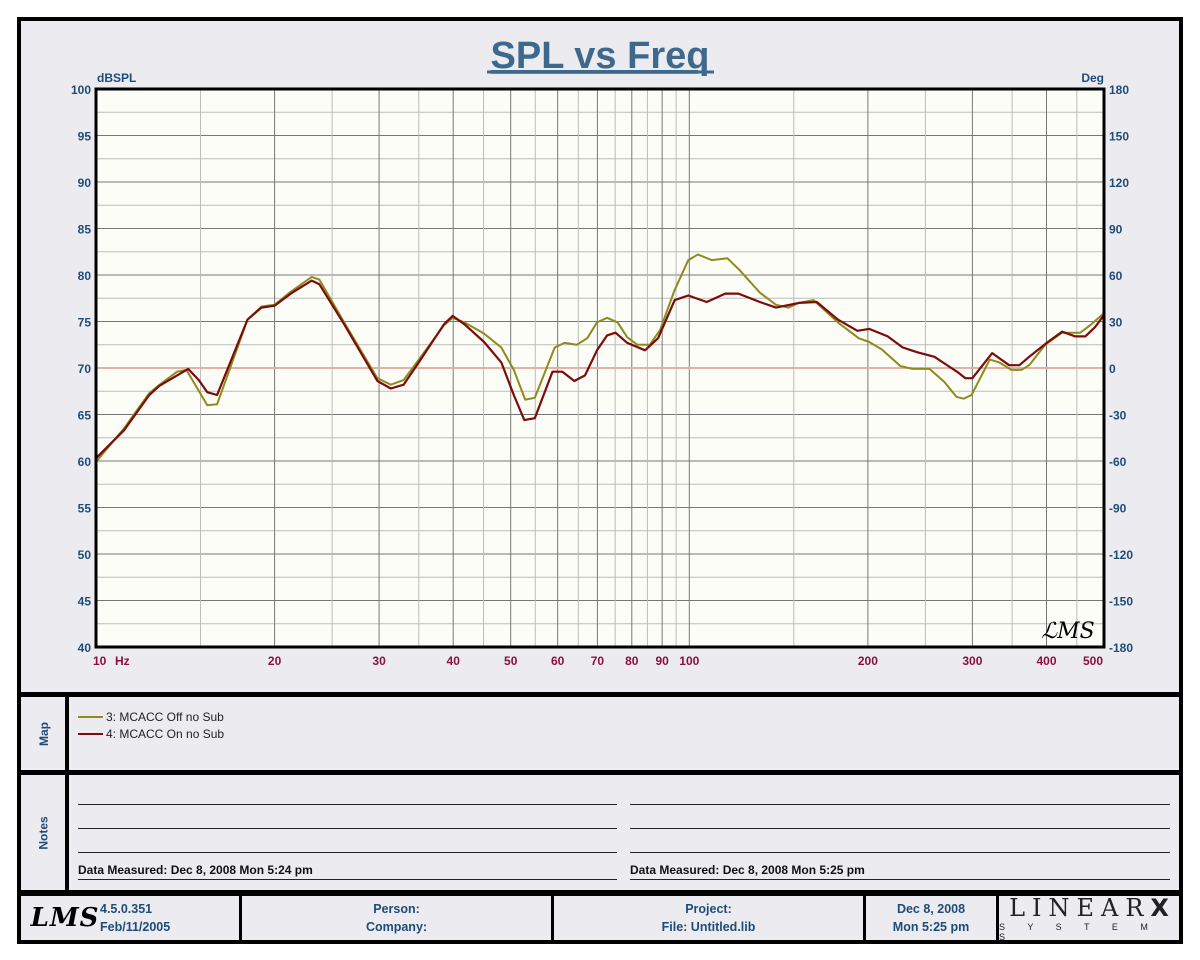 The height and width of the screenshot is (960, 1200). I want to click on y2-tick-label: 60, so click(1116, 276).